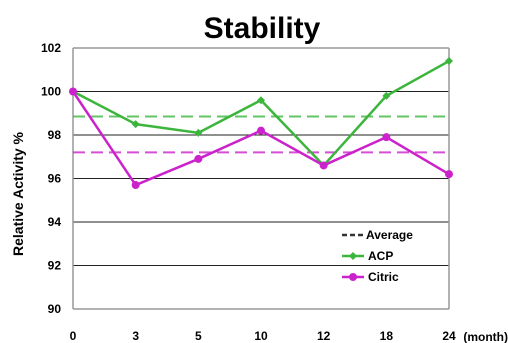 This screenshot has width=508, height=343. I want to click on y-tick-label: 90, so click(55, 309).